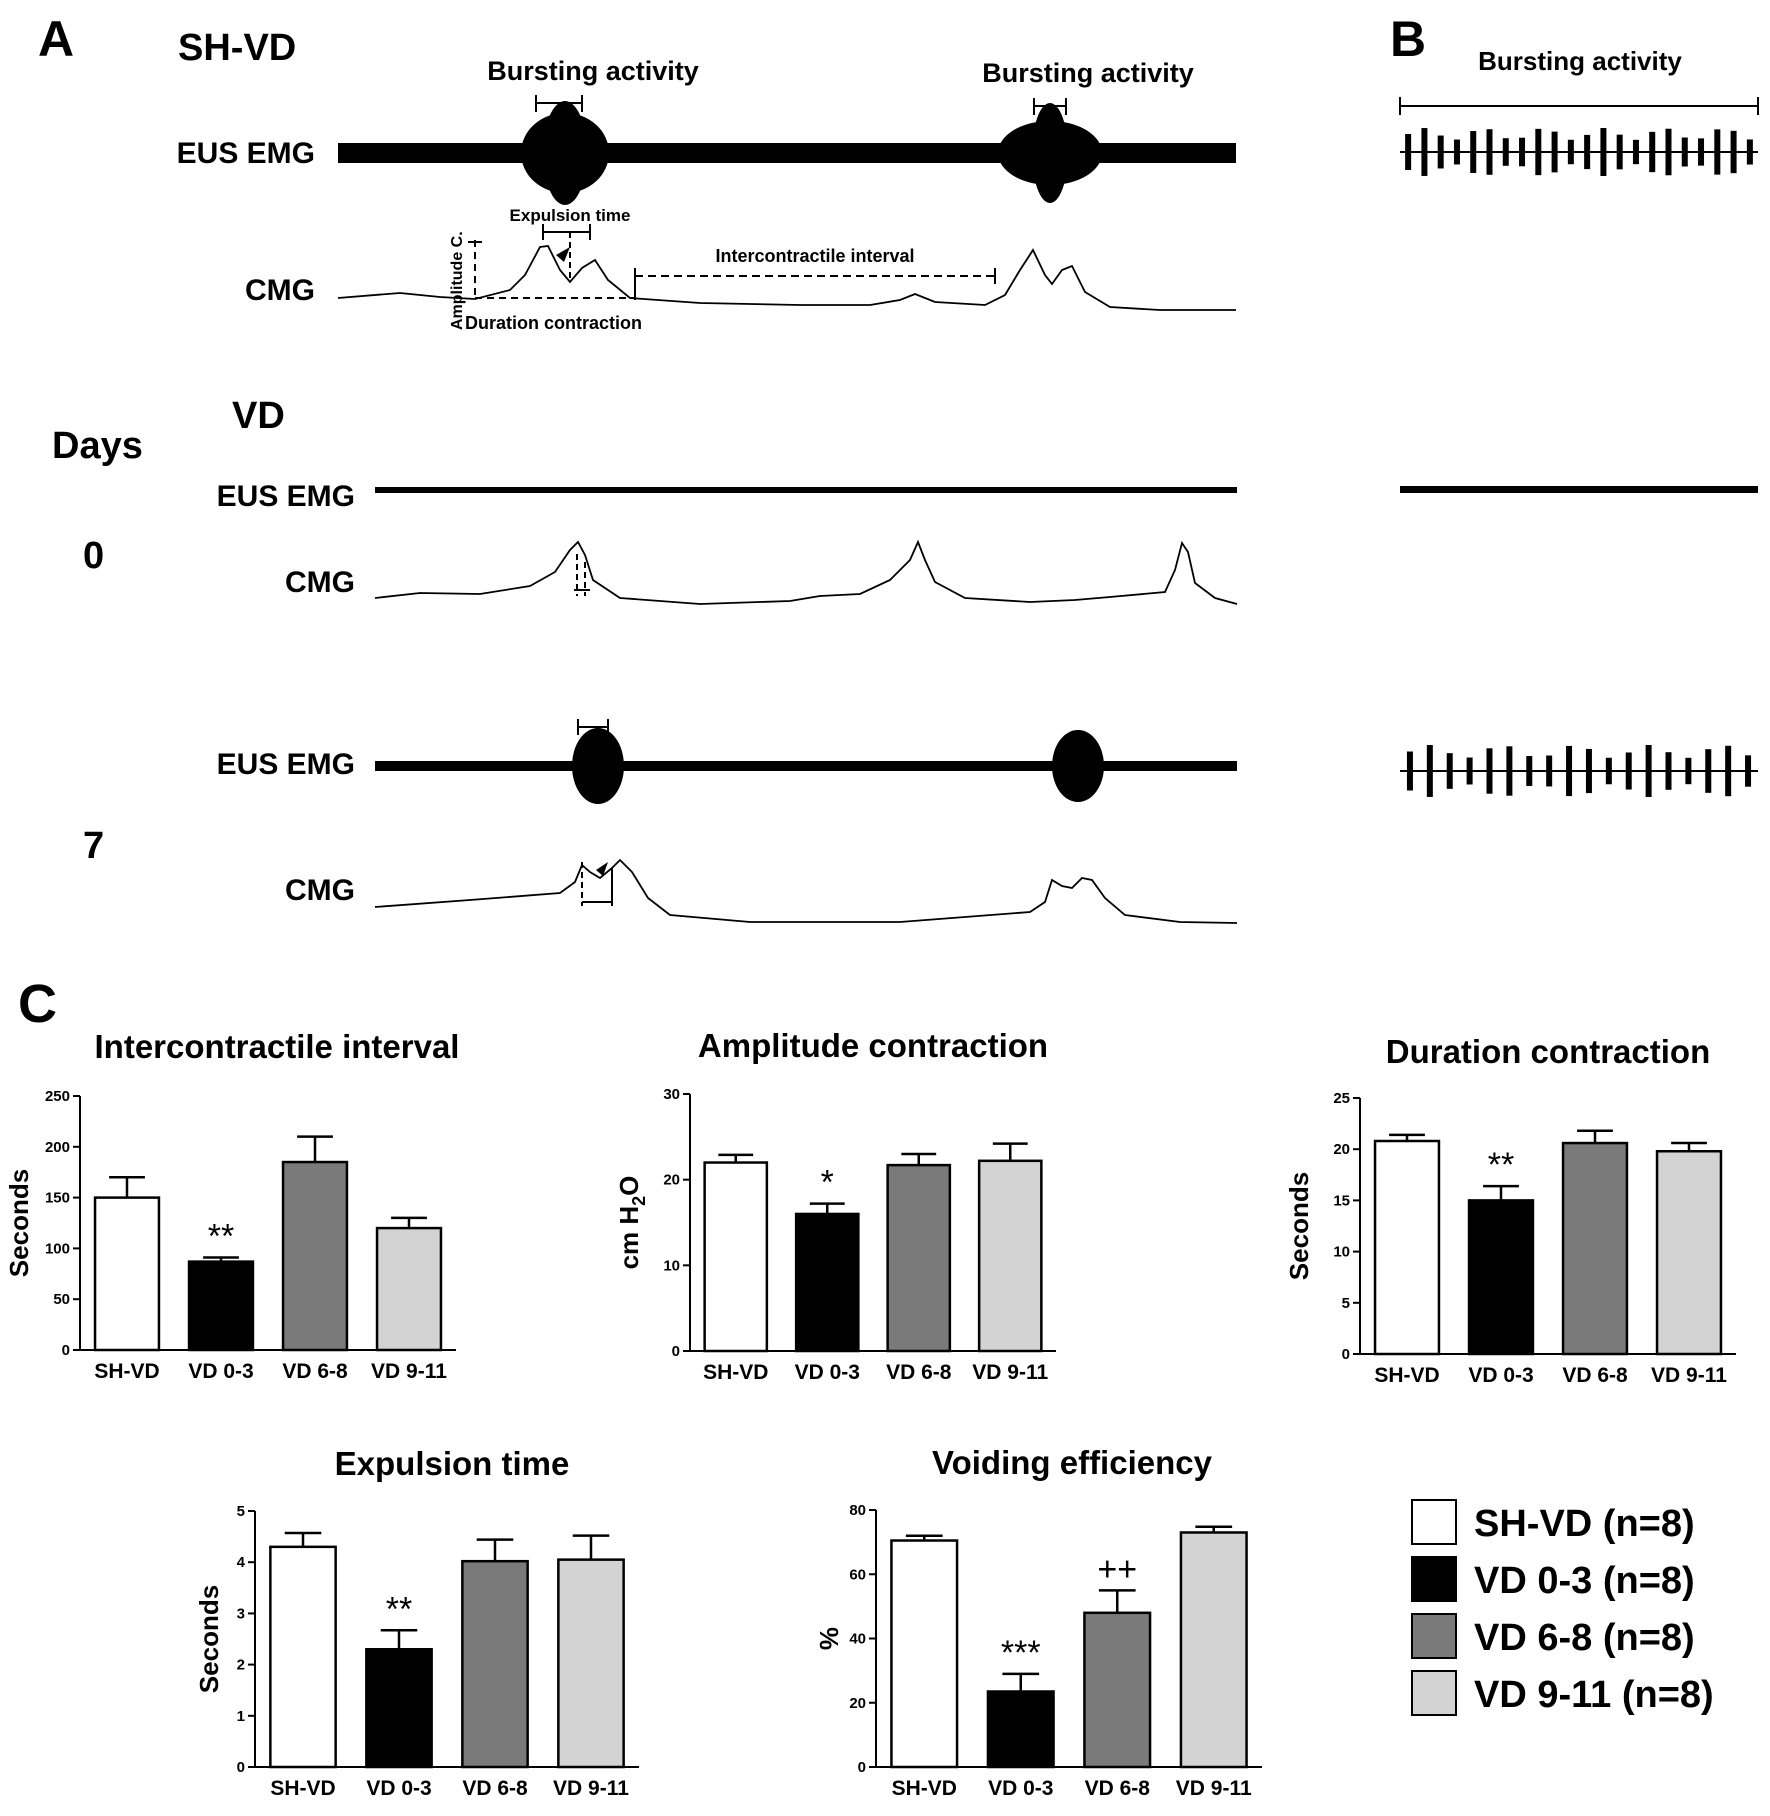 This screenshot has width=1770, height=1816. Describe the element at coordinates (37, 1004) in the screenshot. I see `panel-c-letter: C` at that location.